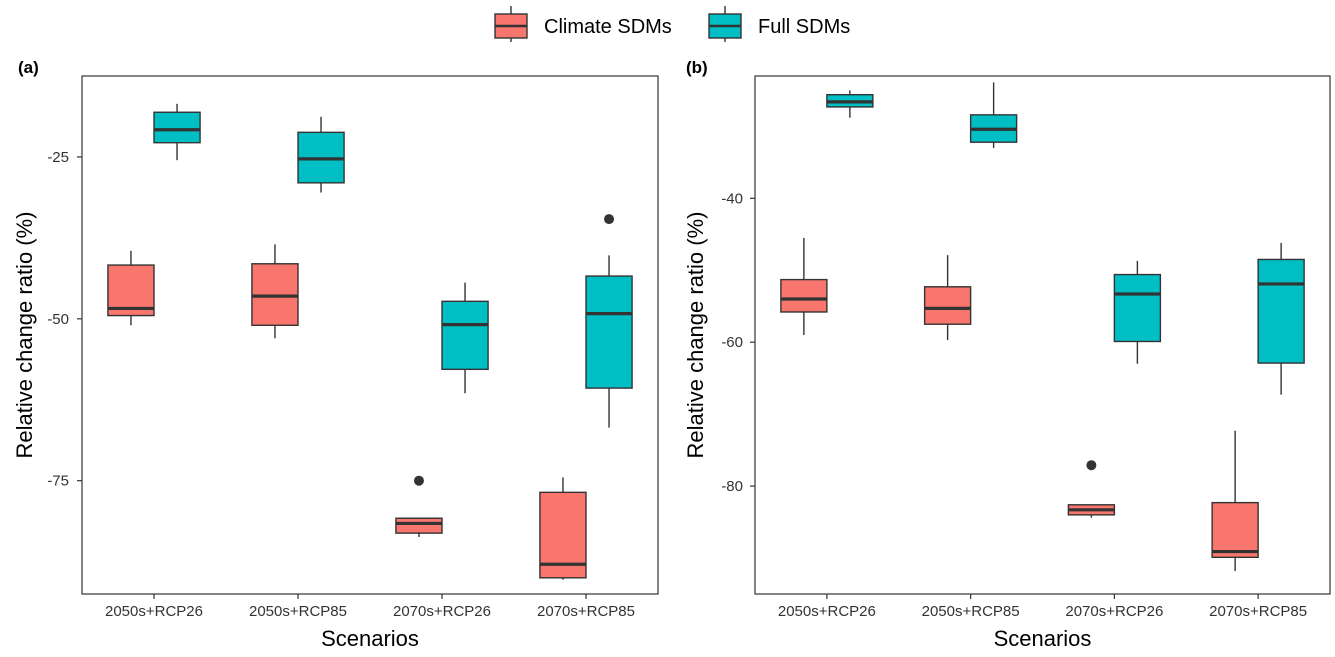 The width and height of the screenshot is (1335, 657). Describe the element at coordinates (58, 481) in the screenshot. I see `y-tick-label: -75` at that location.